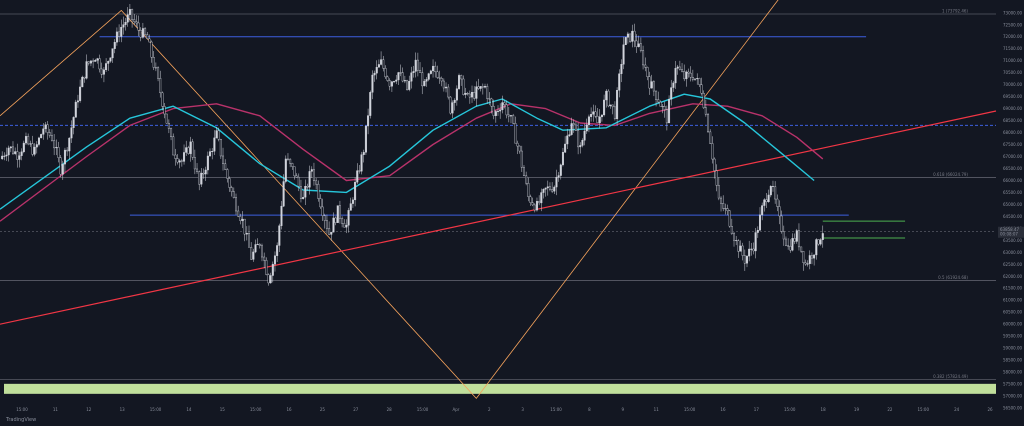  Describe the element at coordinates (1013, 240) in the screenshot. I see `price-tick-label: 63500.00` at that location.